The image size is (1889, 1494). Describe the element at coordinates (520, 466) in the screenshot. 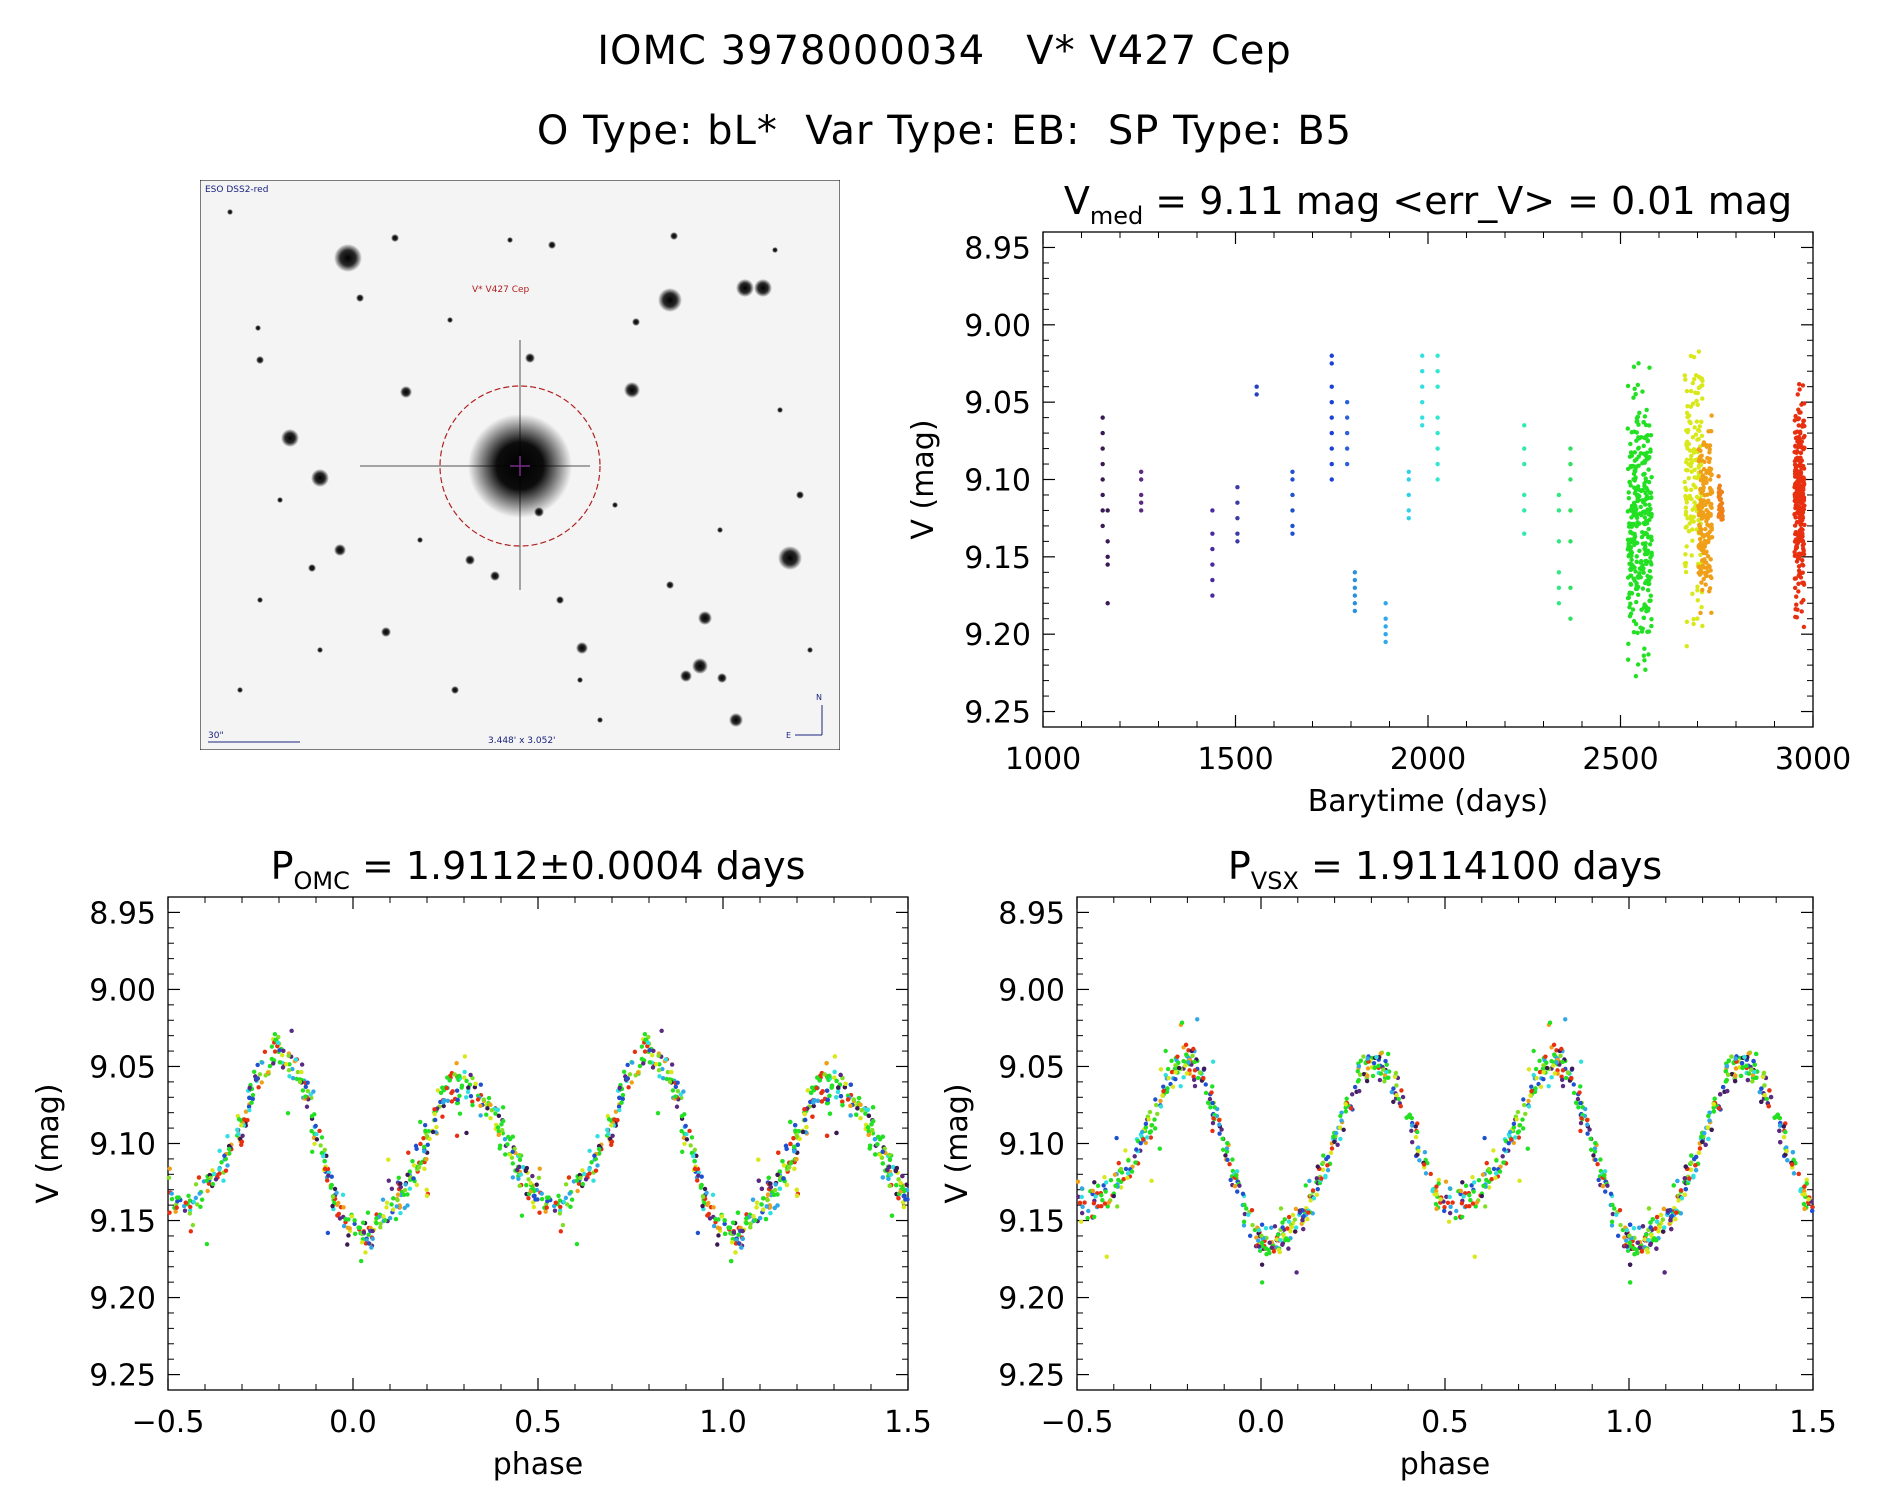

I see `target-circle` at that location.